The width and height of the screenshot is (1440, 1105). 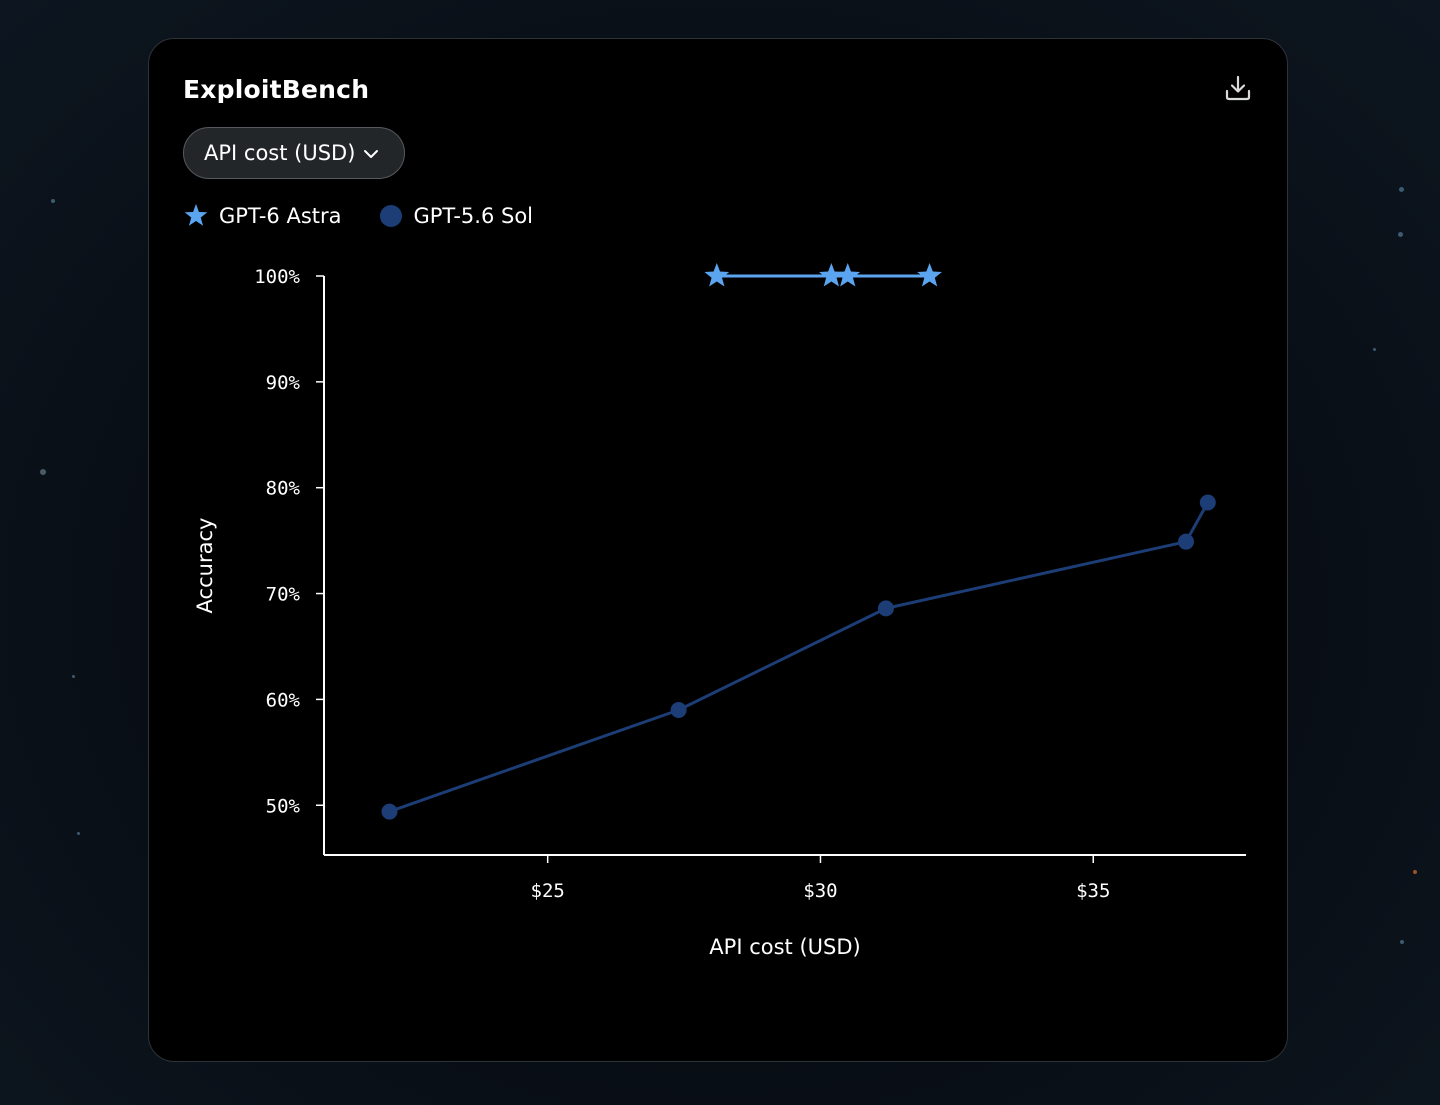 I want to click on star-icon, so click(x=196, y=215).